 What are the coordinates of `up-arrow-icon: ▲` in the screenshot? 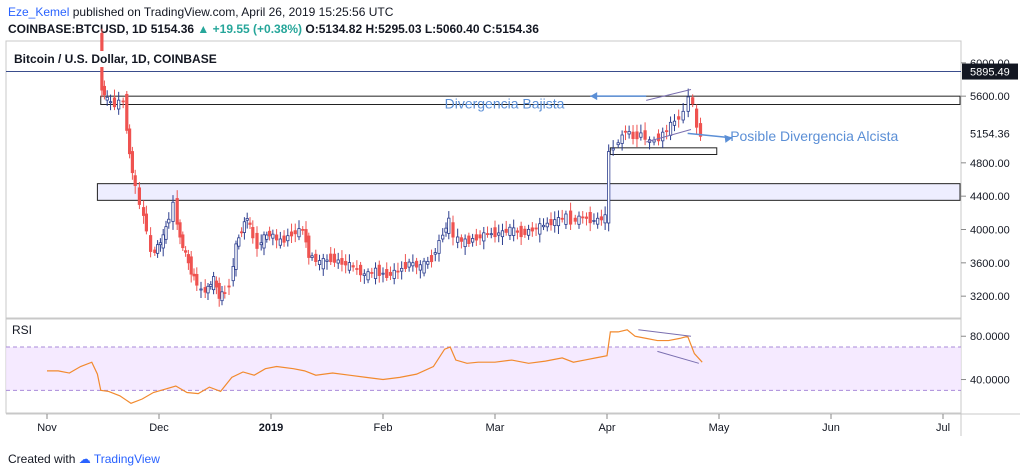 It's located at (203, 29).